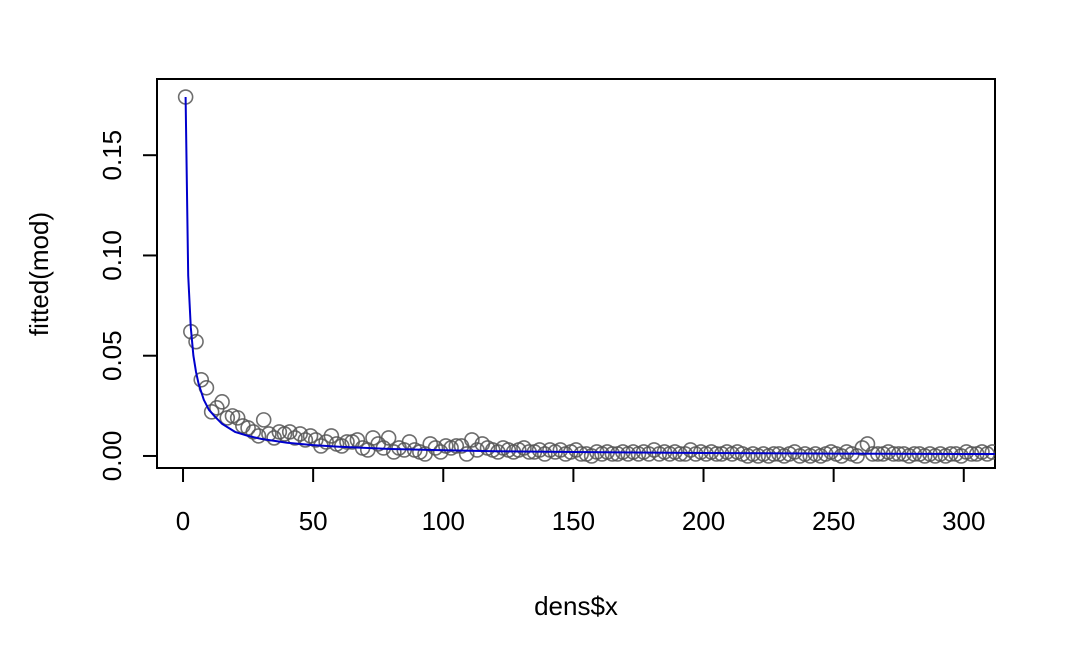 The height and width of the screenshot is (665, 1076). I want to click on x-tick-label: 150, so click(573, 521).